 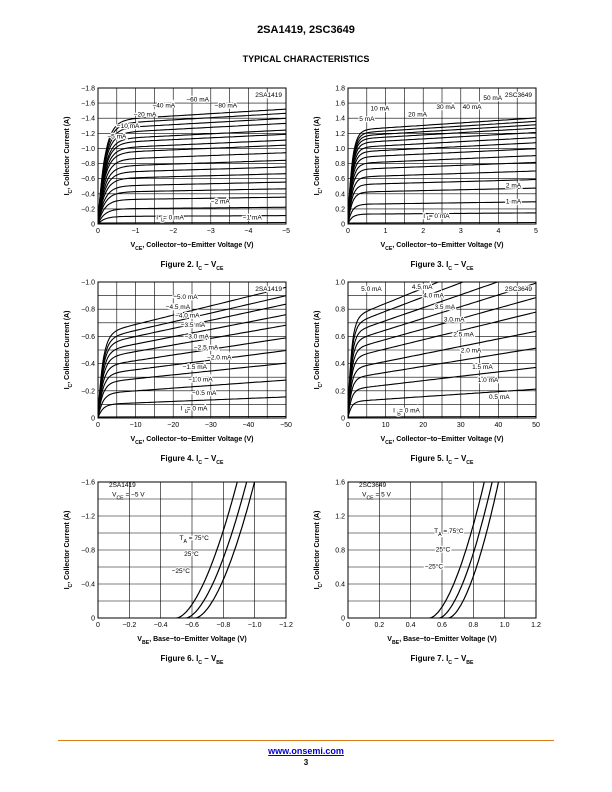 I want to click on x-tick-label: −30, so click(x=211, y=425).